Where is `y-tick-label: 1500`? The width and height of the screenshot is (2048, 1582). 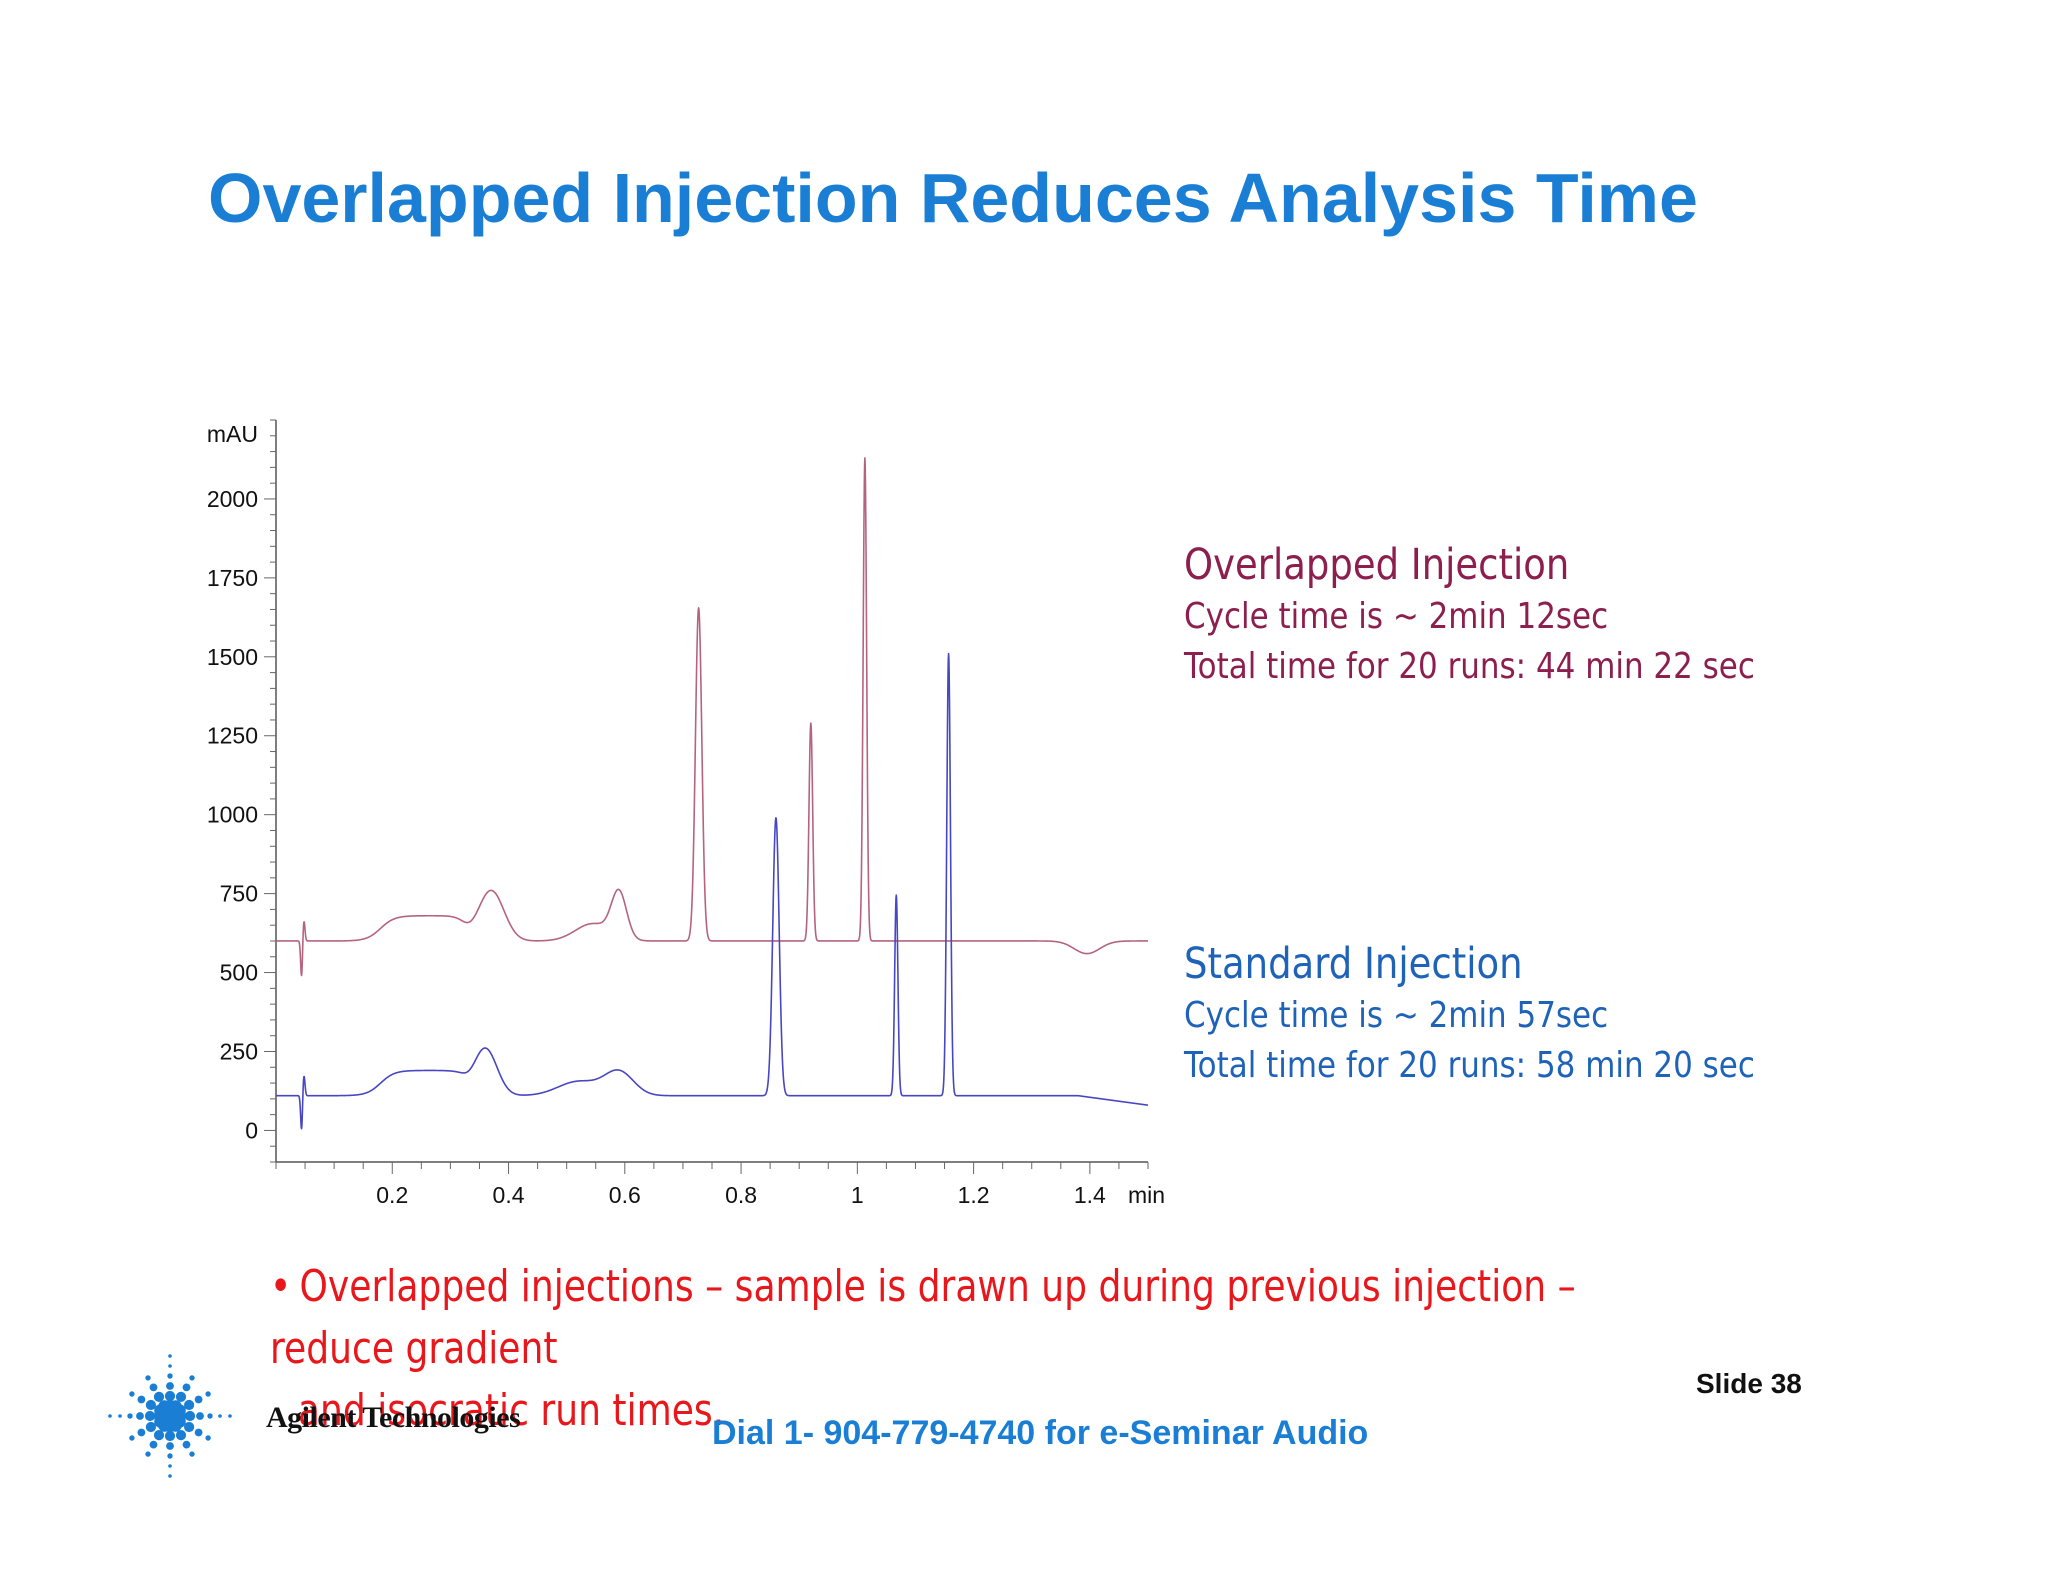
y-tick-label: 1500 is located at coordinates (232, 657).